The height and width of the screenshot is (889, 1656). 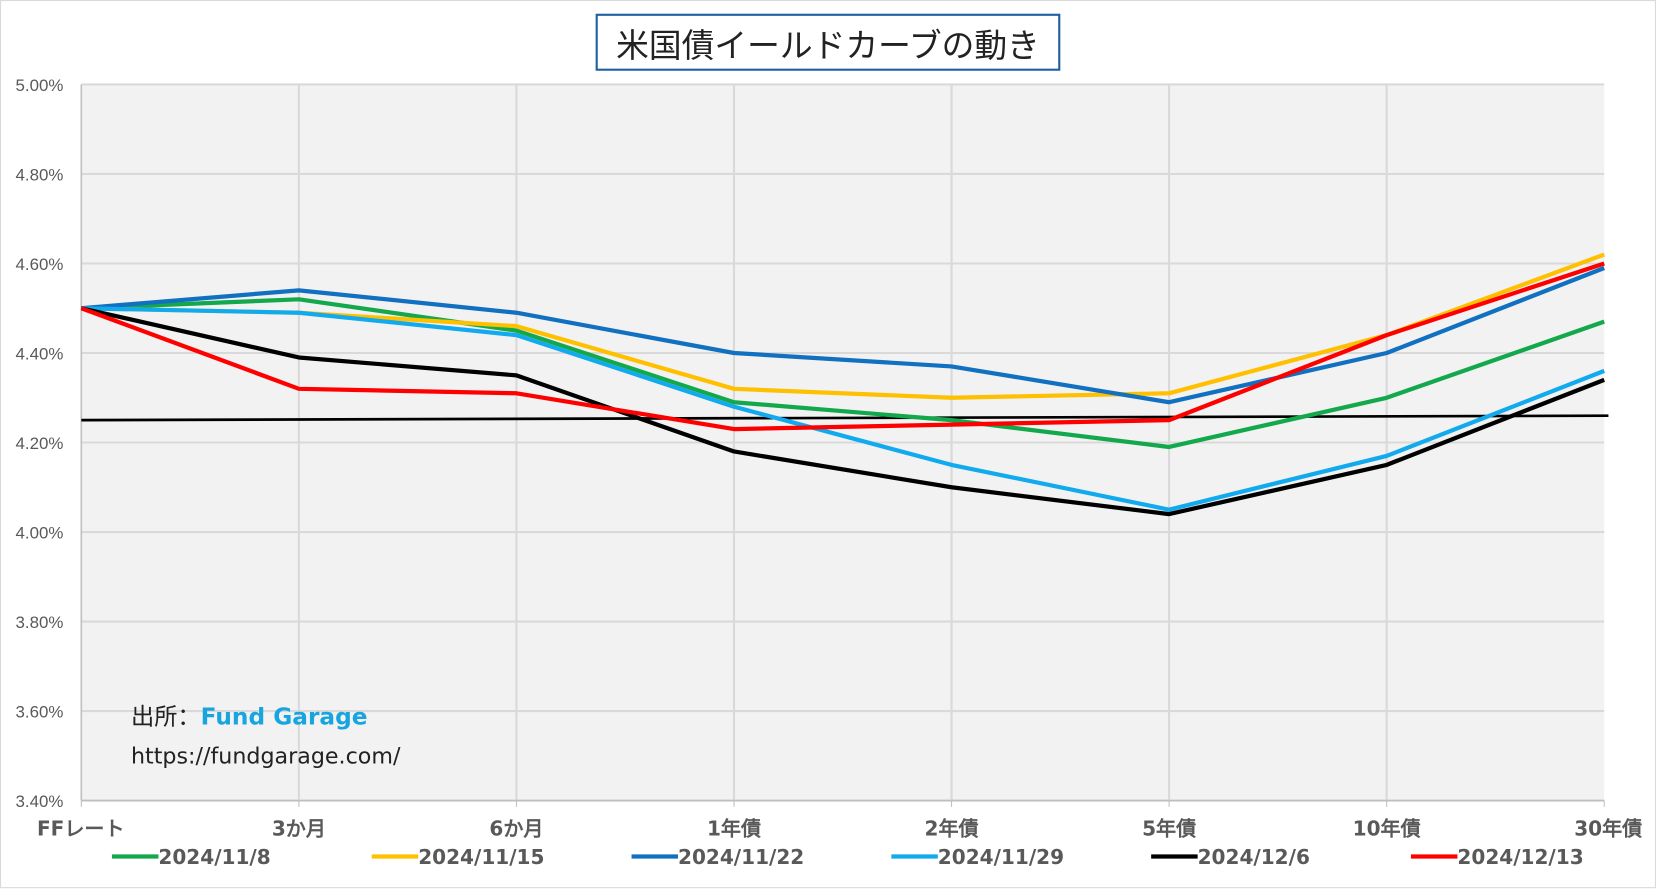 What do you see at coordinates (166, 717) in the screenshot?
I see `source-prefix: 出所：` at bounding box center [166, 717].